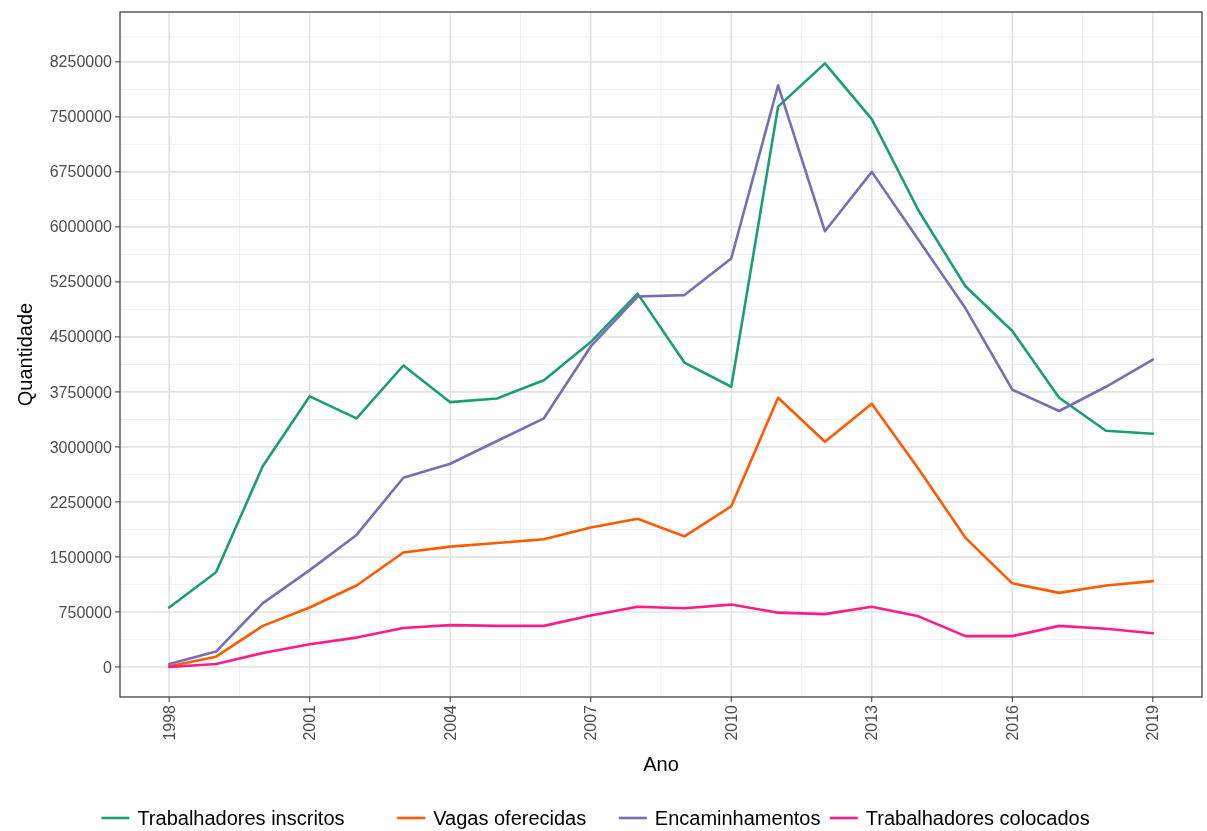 The image size is (1207, 831). I want to click on x-tick-label: 2010, so click(731, 722).